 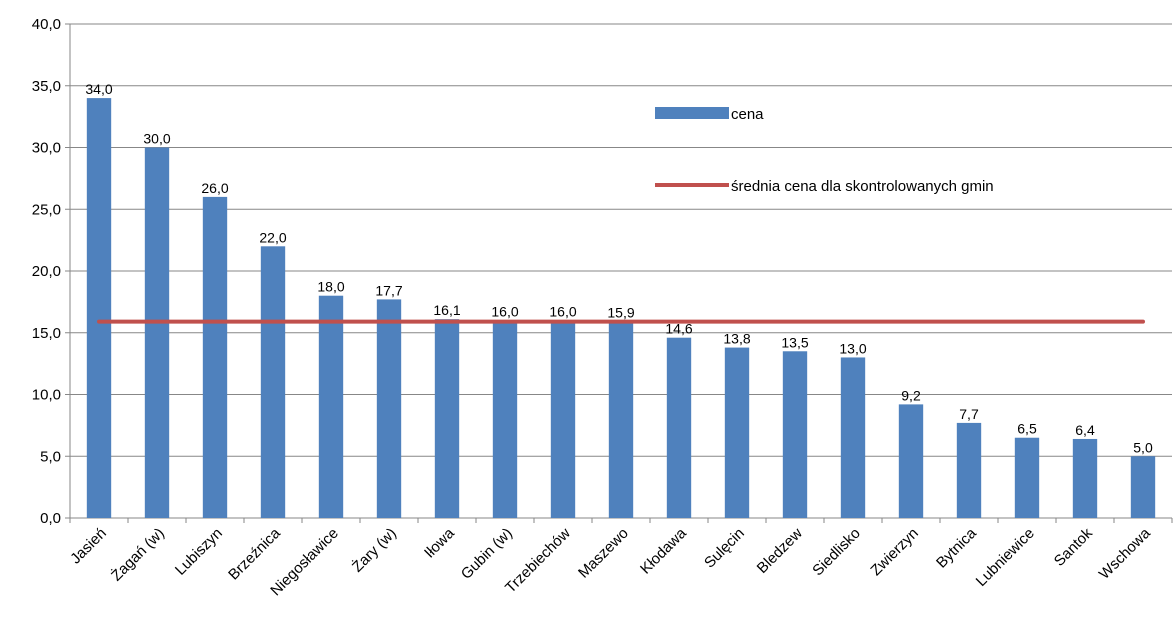 I want to click on bar-value-label: 15,9, so click(x=620, y=313).